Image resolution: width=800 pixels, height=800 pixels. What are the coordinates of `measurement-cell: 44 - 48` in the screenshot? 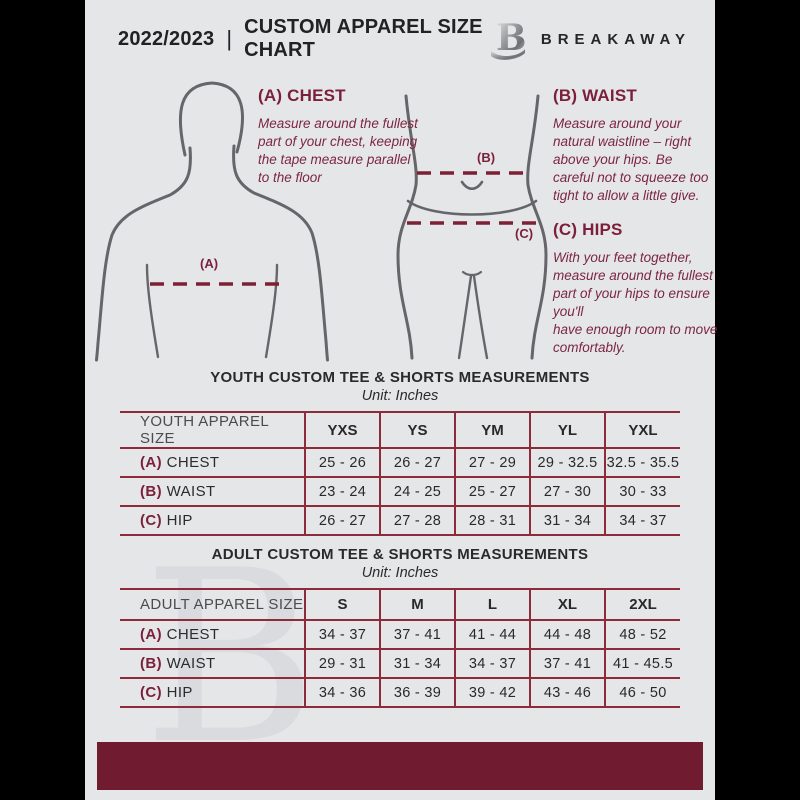 It's located at (567, 634).